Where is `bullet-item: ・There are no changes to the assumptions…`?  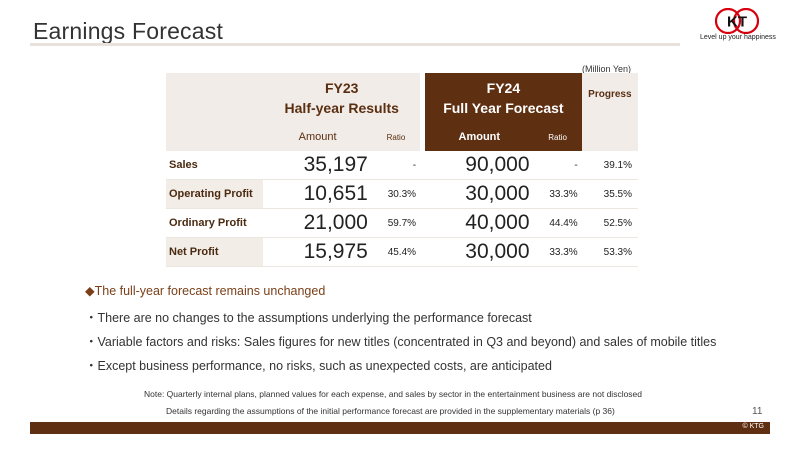 bullet-item: ・There are no changes to the assumptions… is located at coordinates (308, 318).